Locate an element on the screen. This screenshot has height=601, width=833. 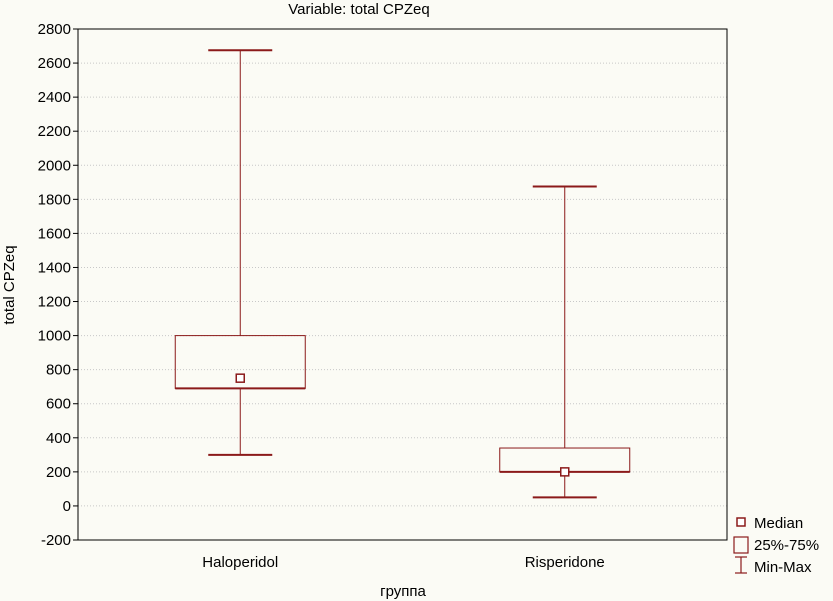
y-tick-label: 2600 is located at coordinates (54, 63).